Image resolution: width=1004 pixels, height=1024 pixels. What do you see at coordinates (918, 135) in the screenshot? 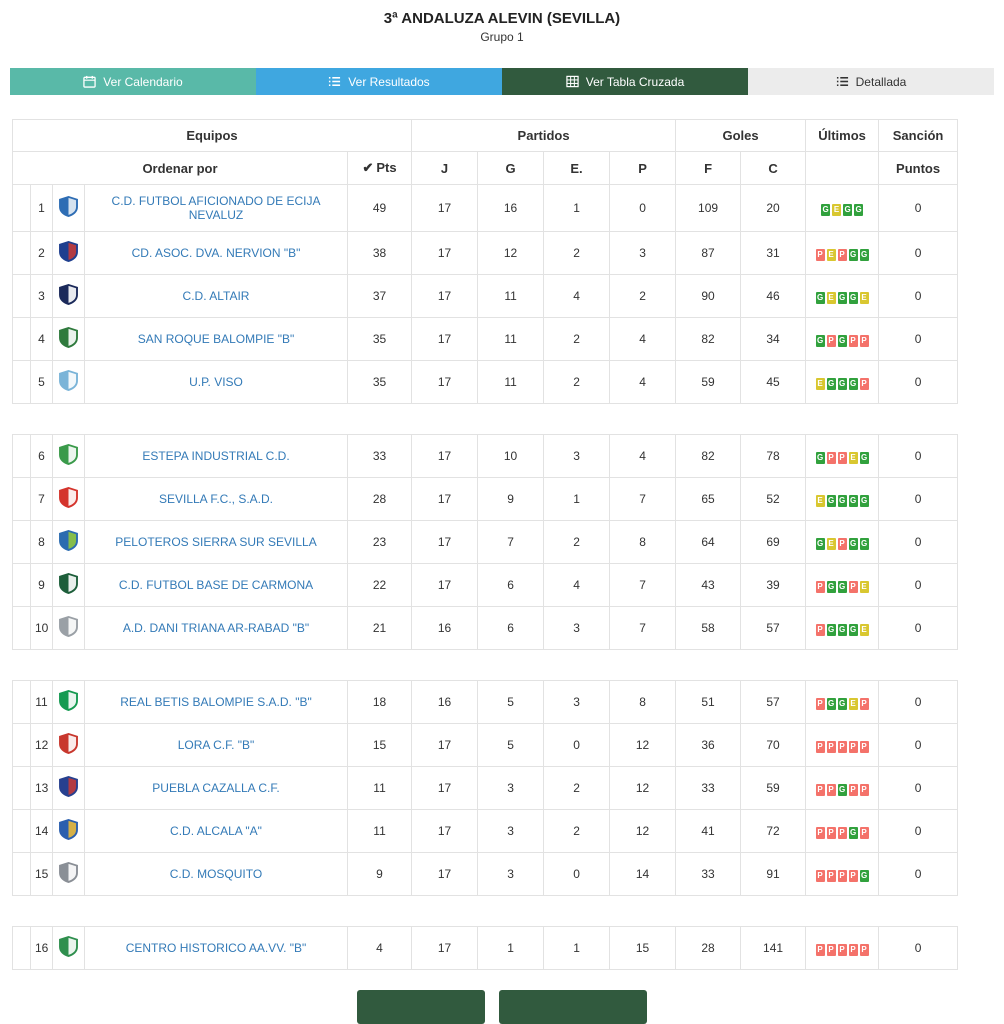
I see `header-sancion: Sanción` at bounding box center [918, 135].